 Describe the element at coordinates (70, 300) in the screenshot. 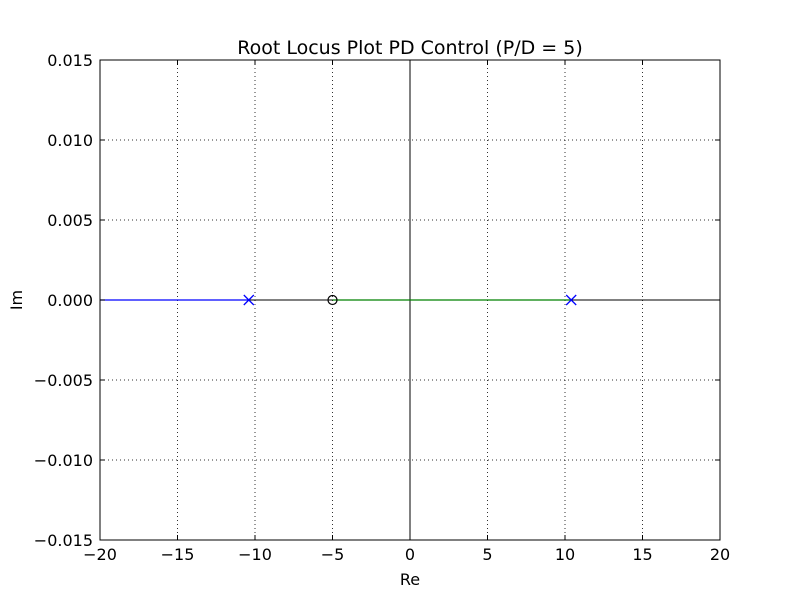

I see `y-tick-label: 0.000` at that location.